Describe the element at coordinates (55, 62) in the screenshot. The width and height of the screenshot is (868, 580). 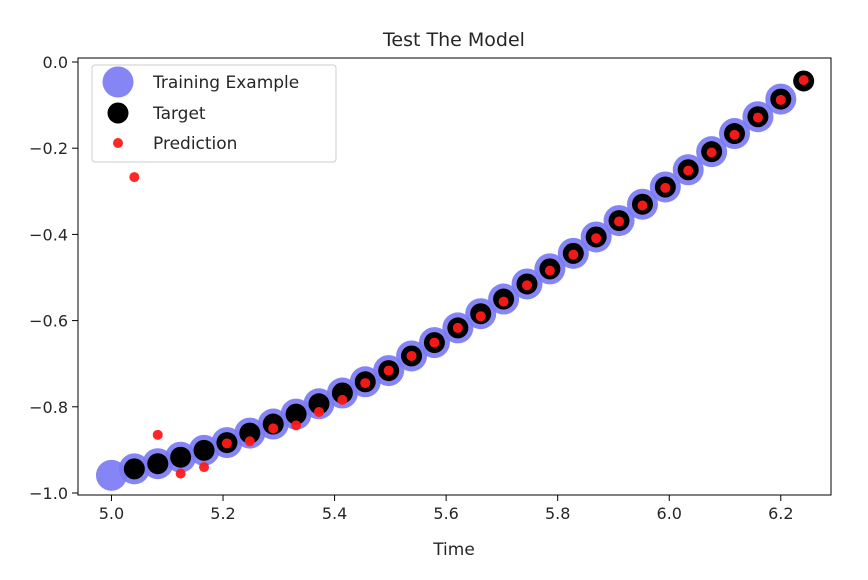
I see `y-tick-label: 0.0` at that location.